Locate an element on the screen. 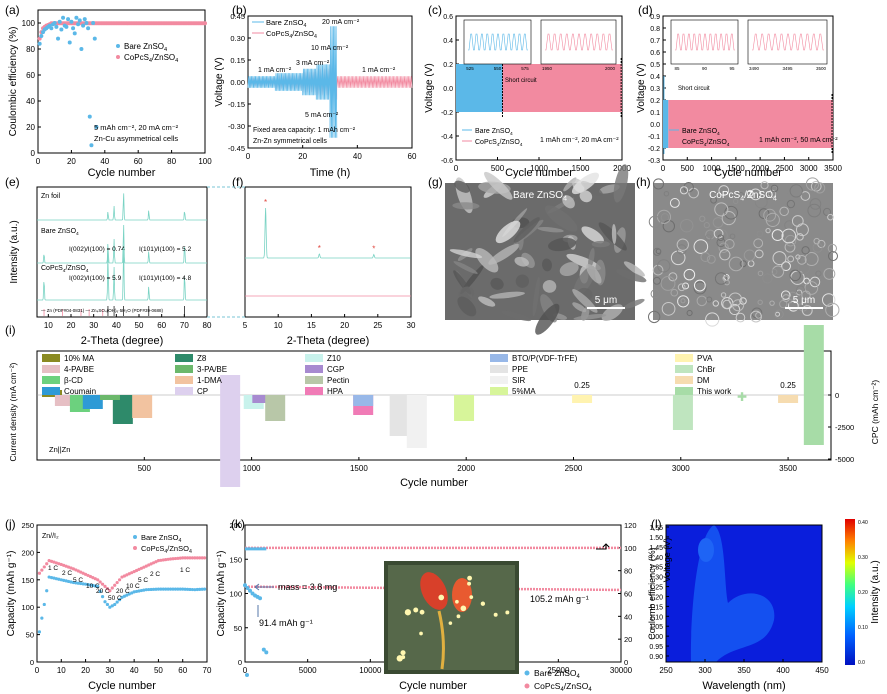  x-tick-label: 100 is located at coordinates (205, 161).